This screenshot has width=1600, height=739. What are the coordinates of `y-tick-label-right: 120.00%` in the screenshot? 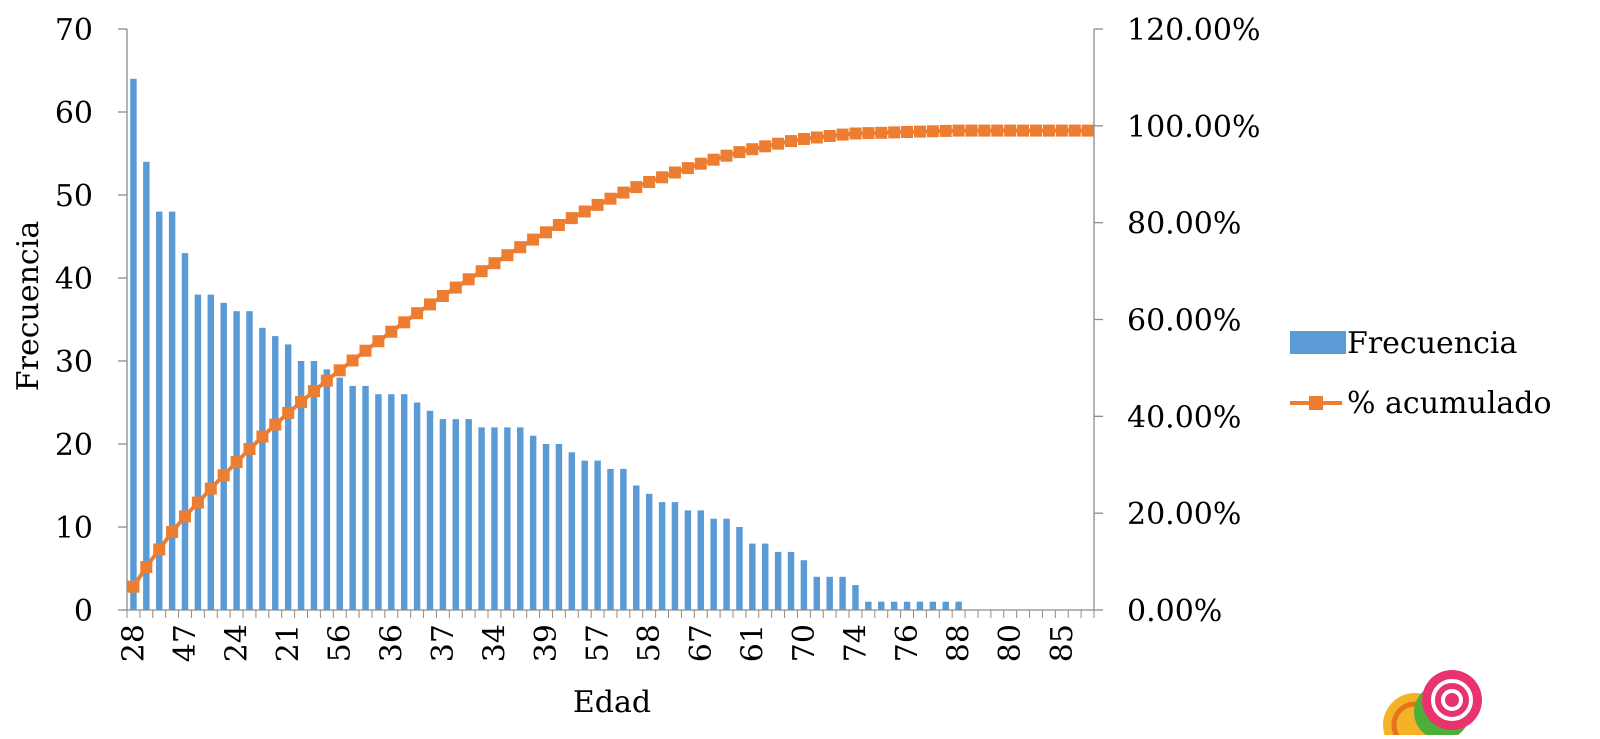 It's located at (1193, 30).